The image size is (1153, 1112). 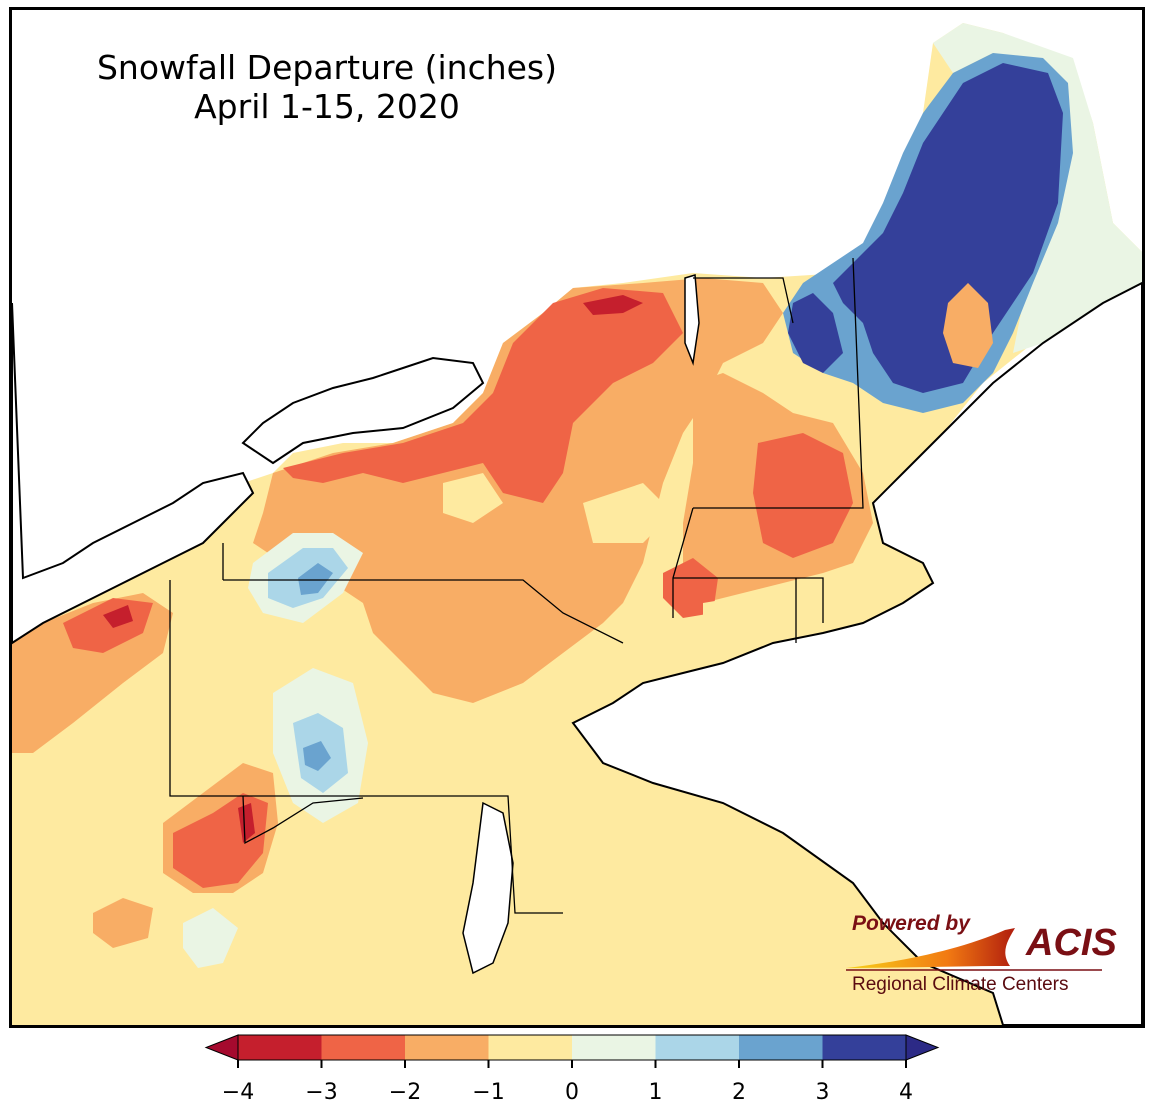 What do you see at coordinates (815, 333) in the screenshot?
I see `nh-positive-core` at bounding box center [815, 333].